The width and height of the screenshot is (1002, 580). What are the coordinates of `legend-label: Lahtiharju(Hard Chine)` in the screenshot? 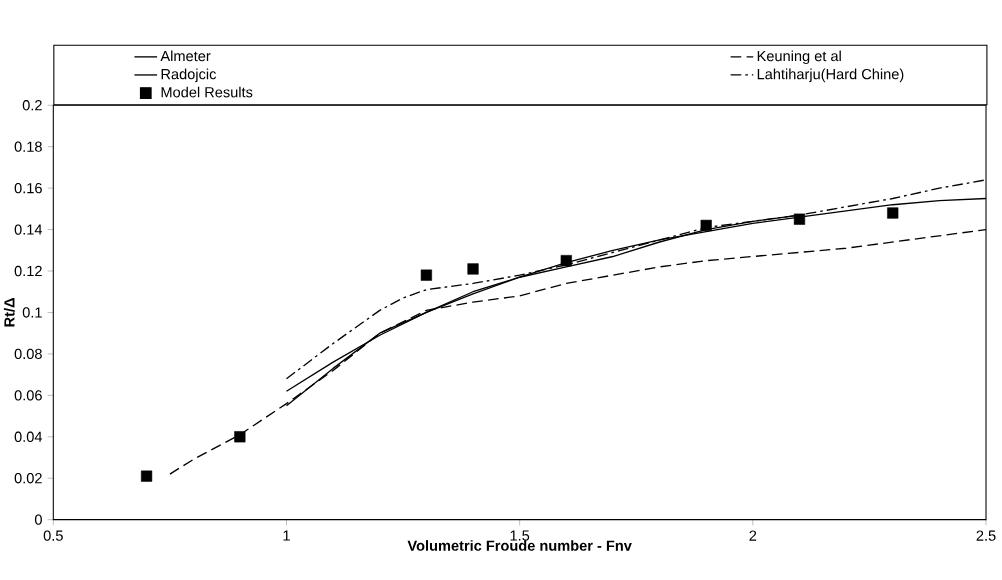 It's located at (830, 75).